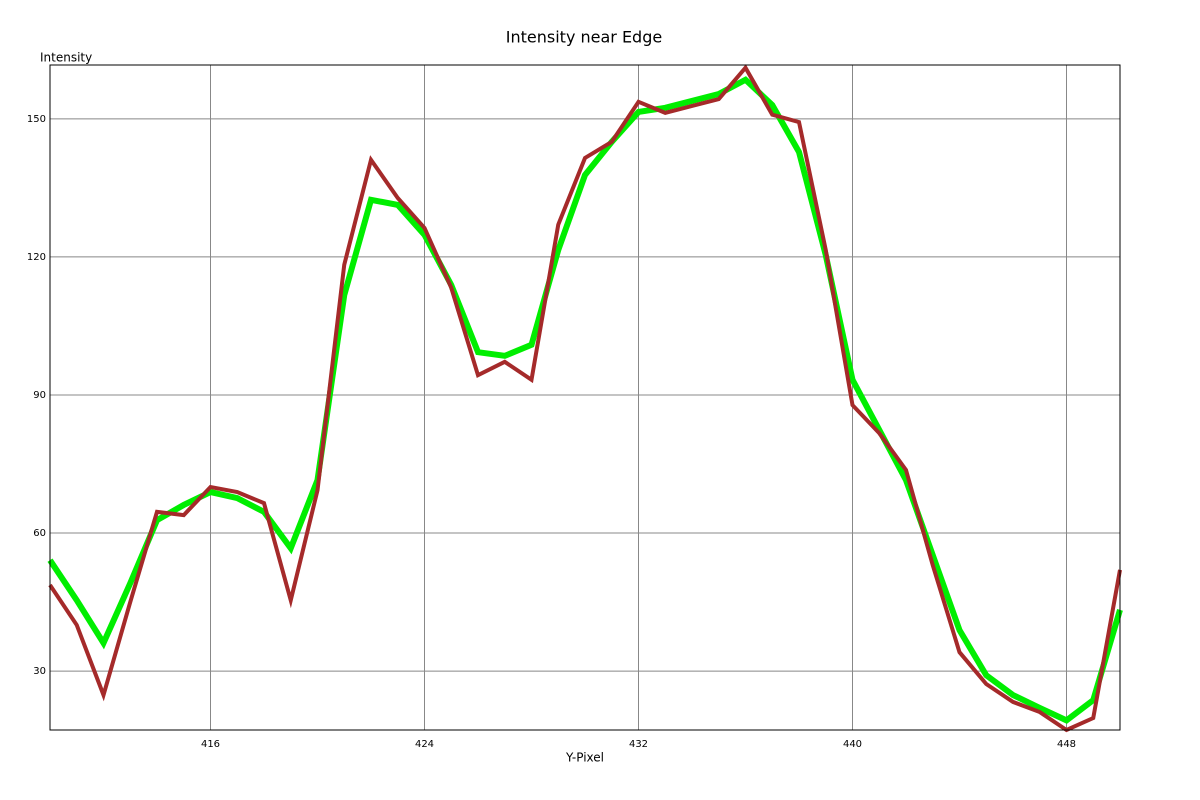 Image resolution: width=1200 pixels, height=800 pixels. I want to click on x-tick-label: 440, so click(852, 744).